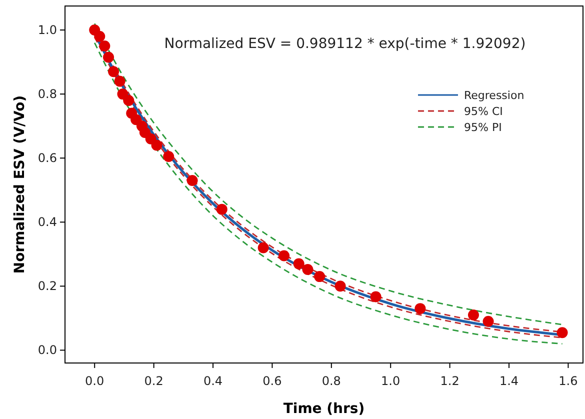  I want to click on x-tick-label: 0.6, so click(272, 381).